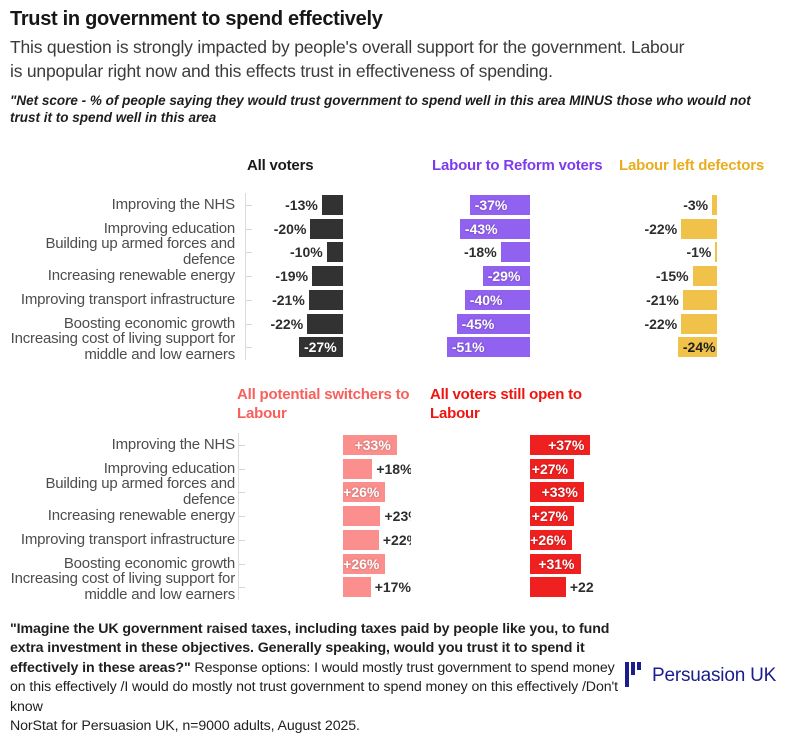 The image size is (795, 741). Describe the element at coordinates (486, 299) in the screenshot. I see `bar-value-label: -40%` at that location.